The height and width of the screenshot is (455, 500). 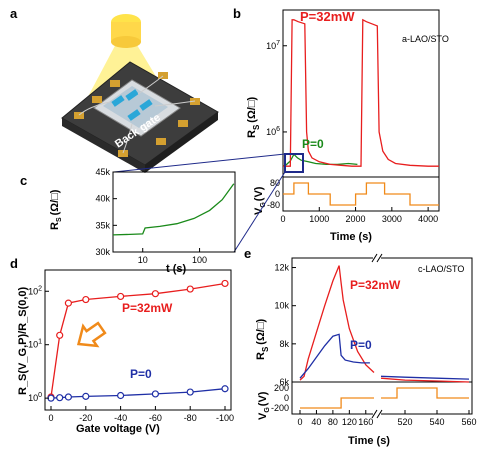 What do you see at coordinates (361, 345) in the screenshot?
I see `panel-e-legend-p0: P=0` at bounding box center [361, 345].